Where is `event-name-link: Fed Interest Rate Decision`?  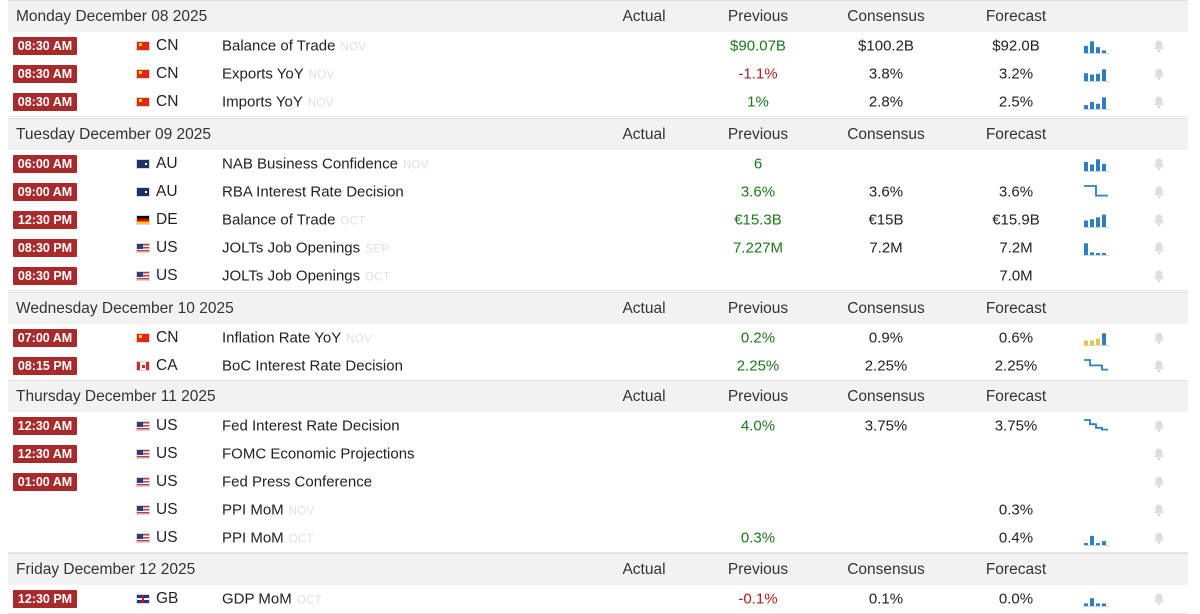 event-name-link: Fed Interest Rate Decision is located at coordinates (311, 426).